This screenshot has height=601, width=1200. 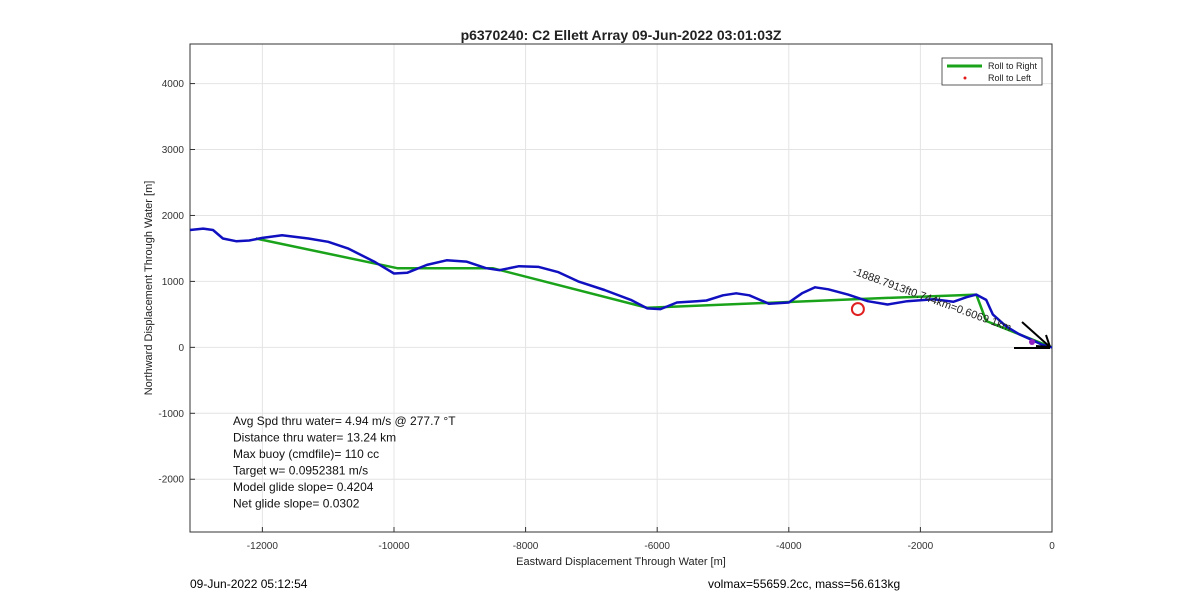 What do you see at coordinates (857, 309) in the screenshot?
I see `red-circle-marker` at bounding box center [857, 309].